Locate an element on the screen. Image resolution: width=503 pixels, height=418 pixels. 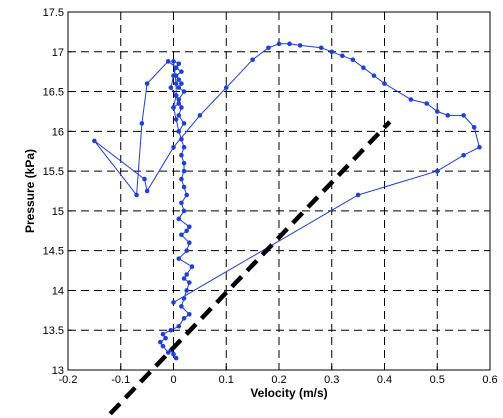
x-tick-label: 0.5 is located at coordinates (437, 380).